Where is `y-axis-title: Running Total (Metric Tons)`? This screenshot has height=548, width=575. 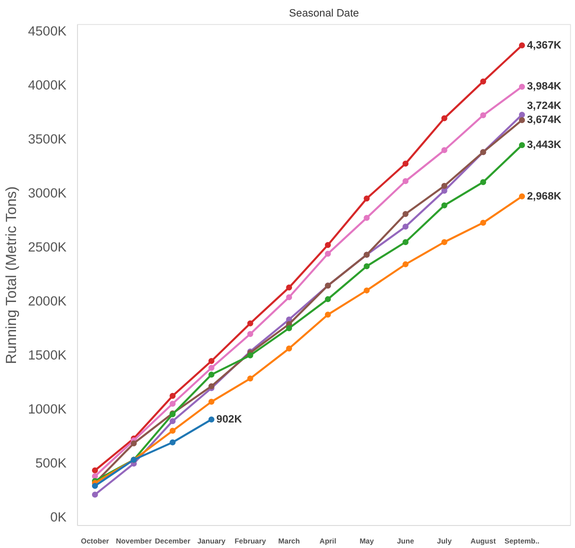 y-axis-title: Running Total (Metric Tons) is located at coordinates (12, 275).